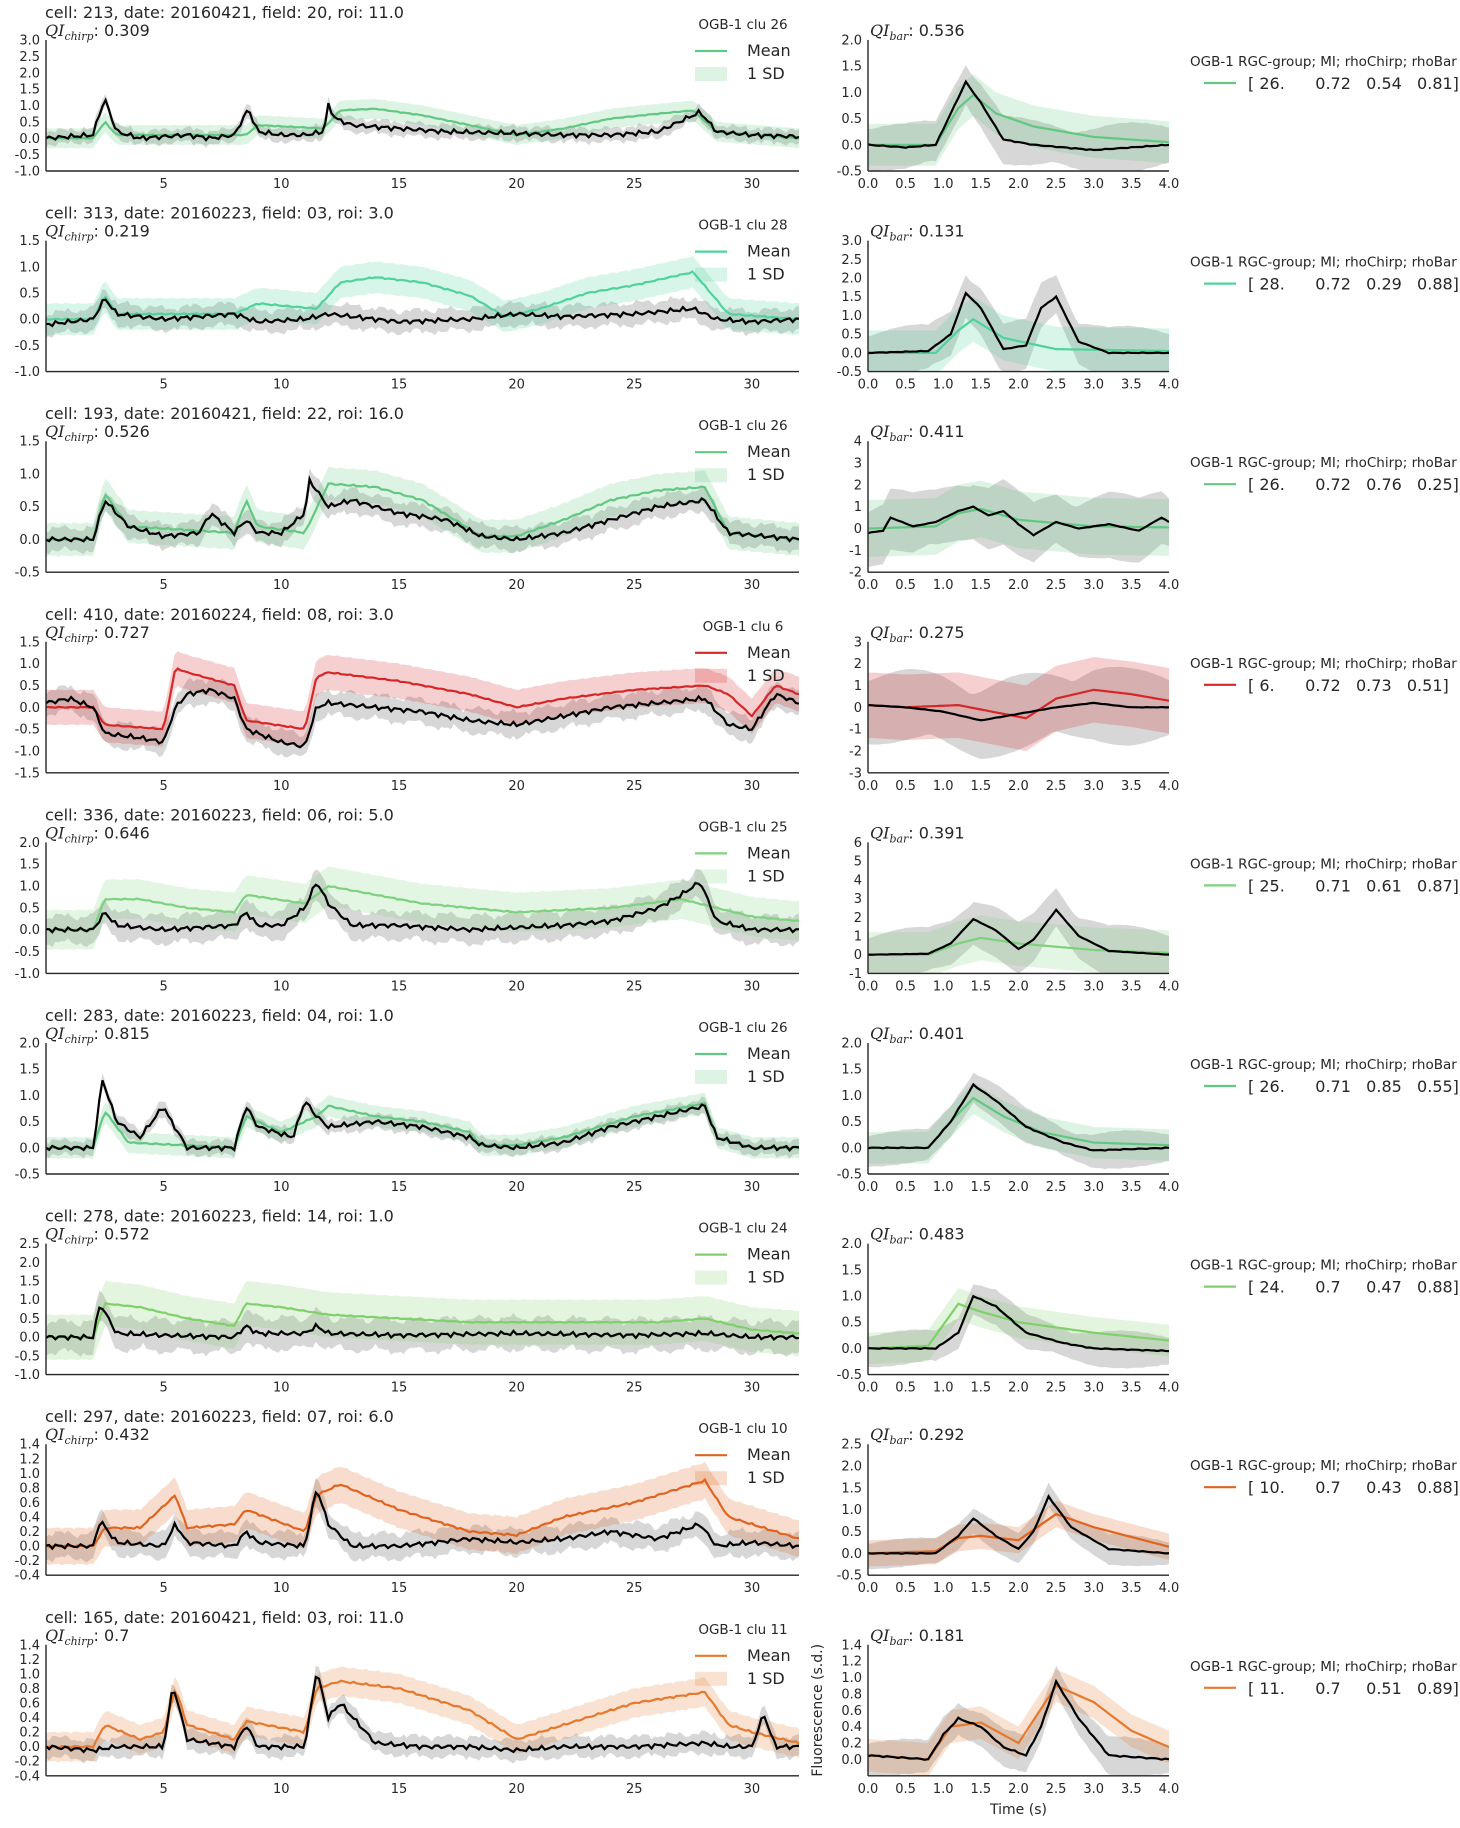 The image size is (1460, 1828). Describe the element at coordinates (858, 529) in the screenshot. I see `y-tick-label: 0` at that location.